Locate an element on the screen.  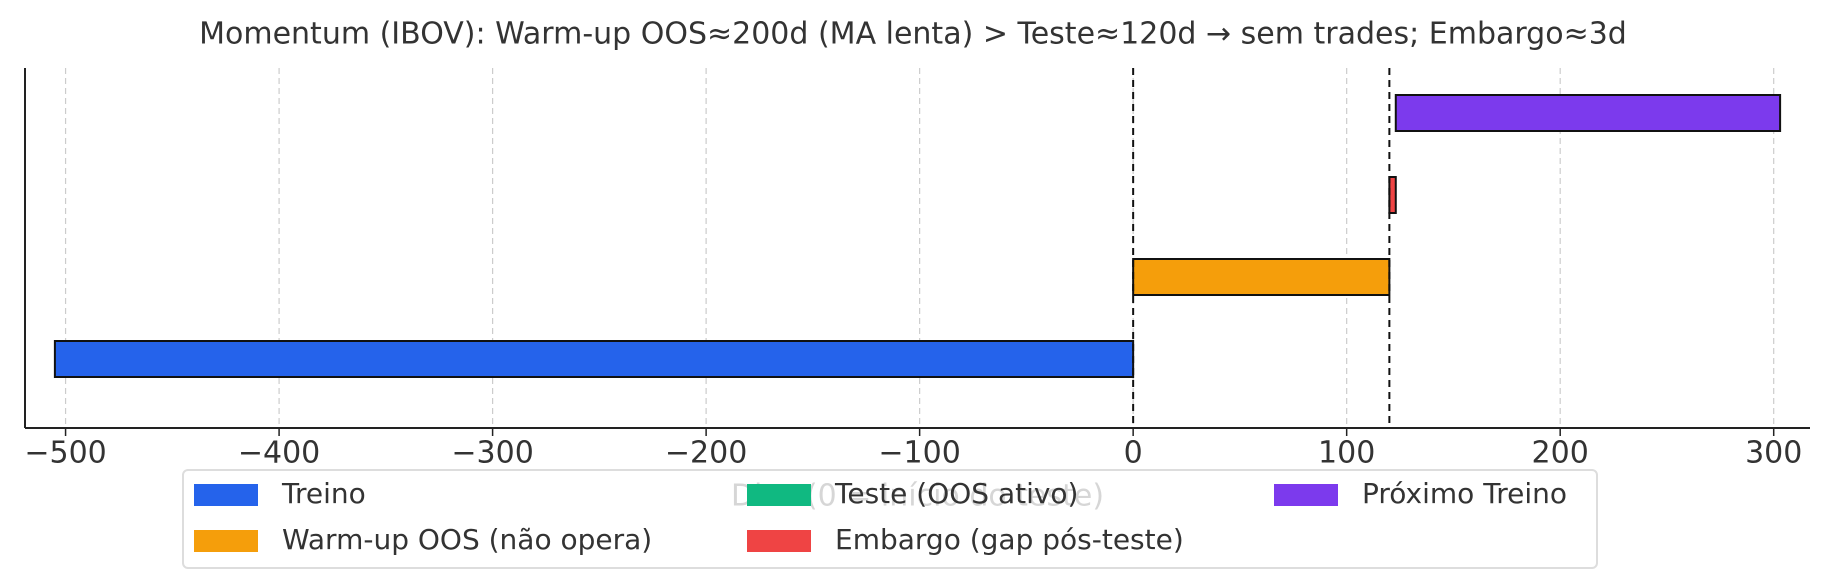
x-tick-label: −300 is located at coordinates (492, 453).